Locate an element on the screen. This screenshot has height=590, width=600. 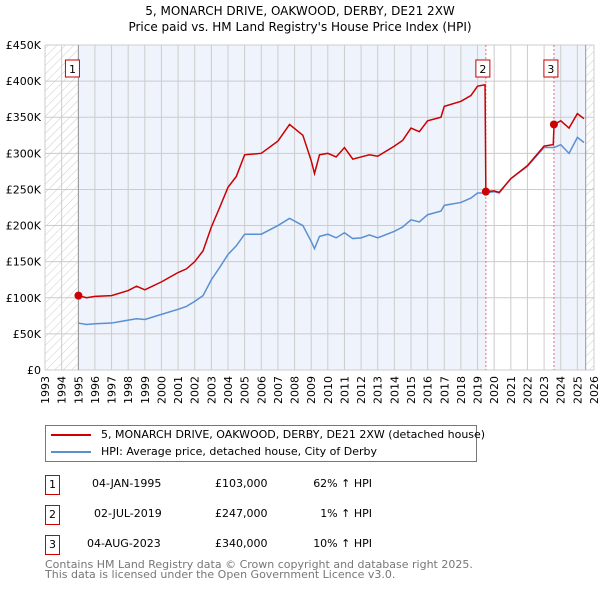
x-tick-label: 2017 is located at coordinates (444, 390).